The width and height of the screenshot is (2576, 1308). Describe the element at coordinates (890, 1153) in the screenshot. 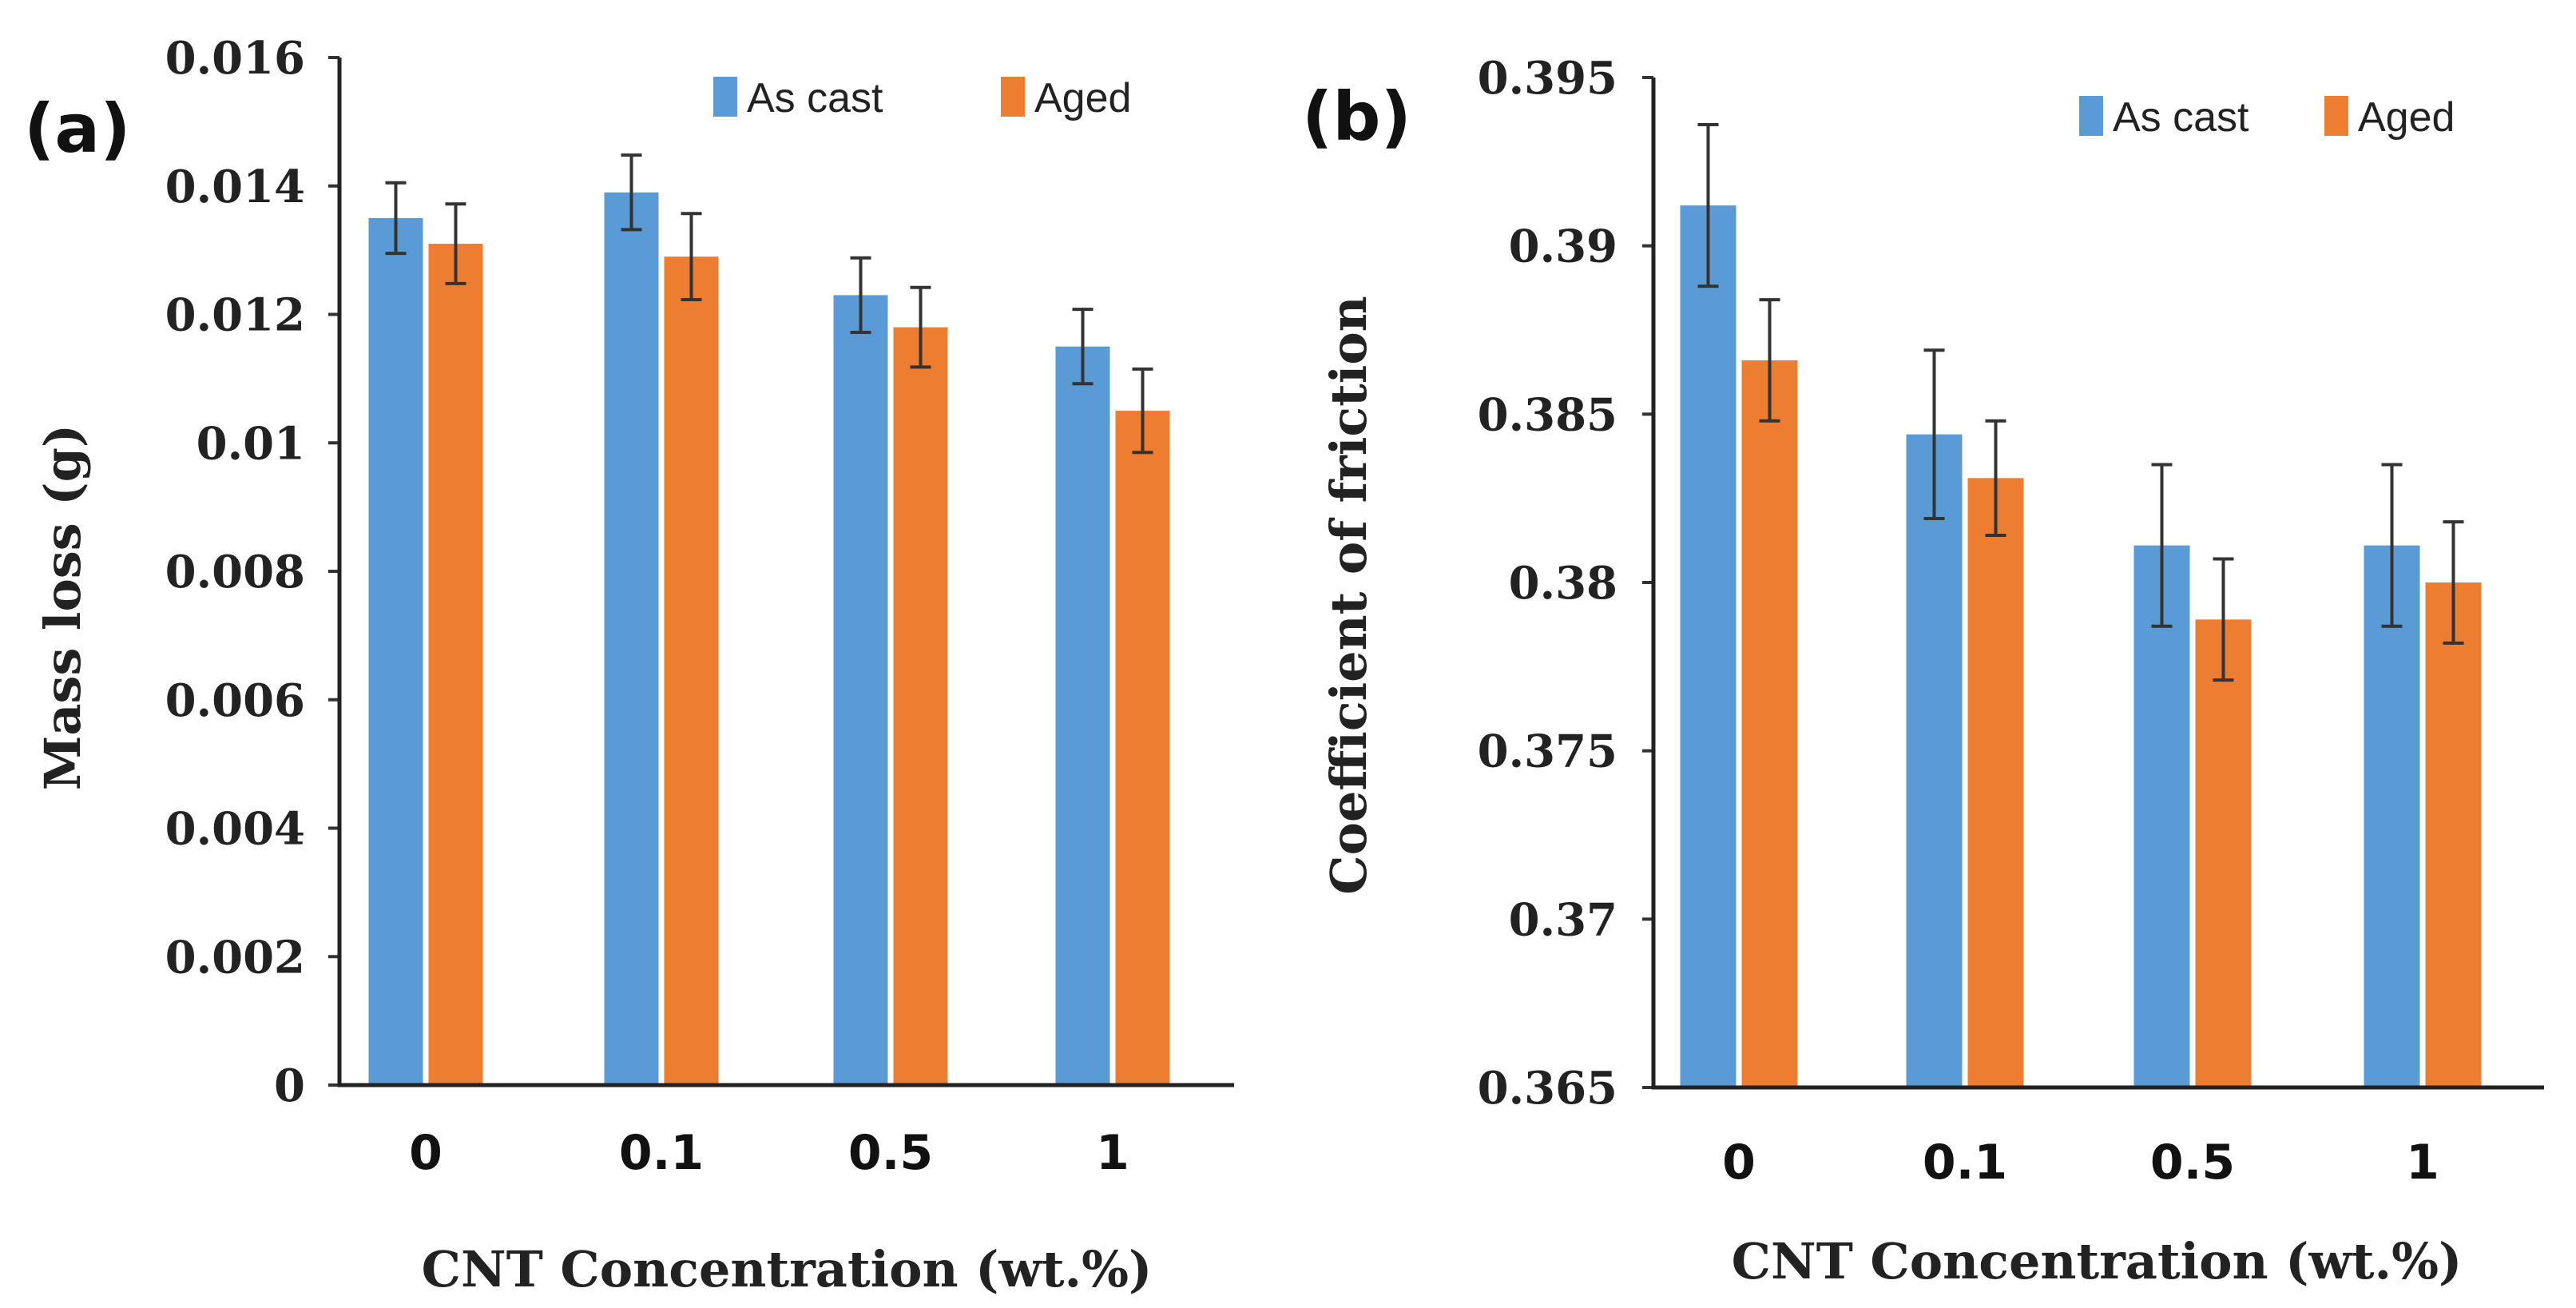

I see `panel-a-x-tick-label: 0.5` at that location.